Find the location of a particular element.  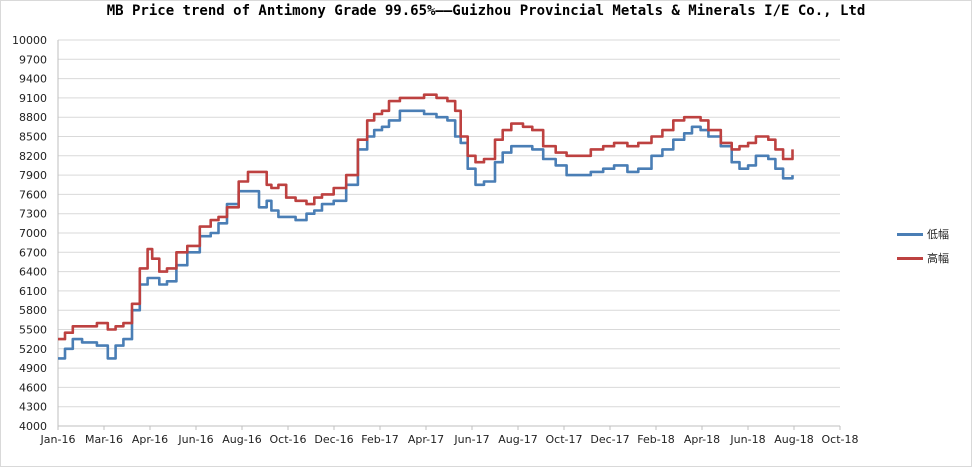

legend: 低幅 高幅 is located at coordinates (923, 246).